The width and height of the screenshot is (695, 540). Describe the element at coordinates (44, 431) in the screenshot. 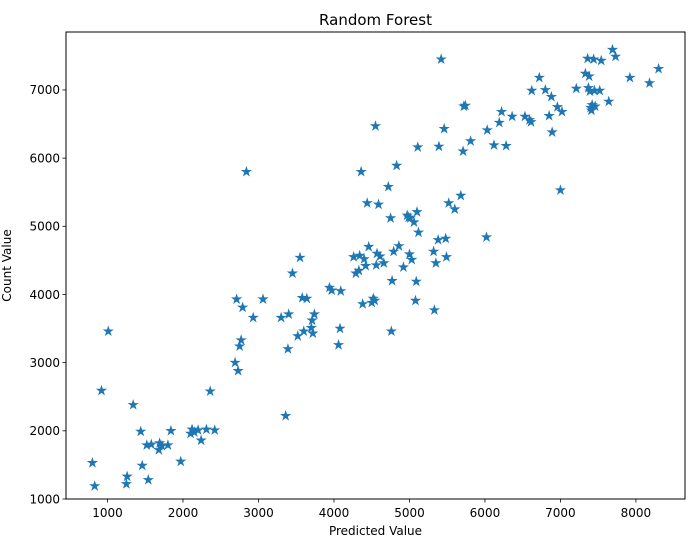

I see `y-tick-label: 2000` at that location.